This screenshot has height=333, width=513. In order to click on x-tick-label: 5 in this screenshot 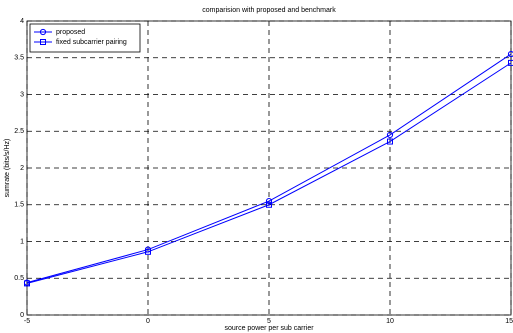, I will do `click(269, 321)`.